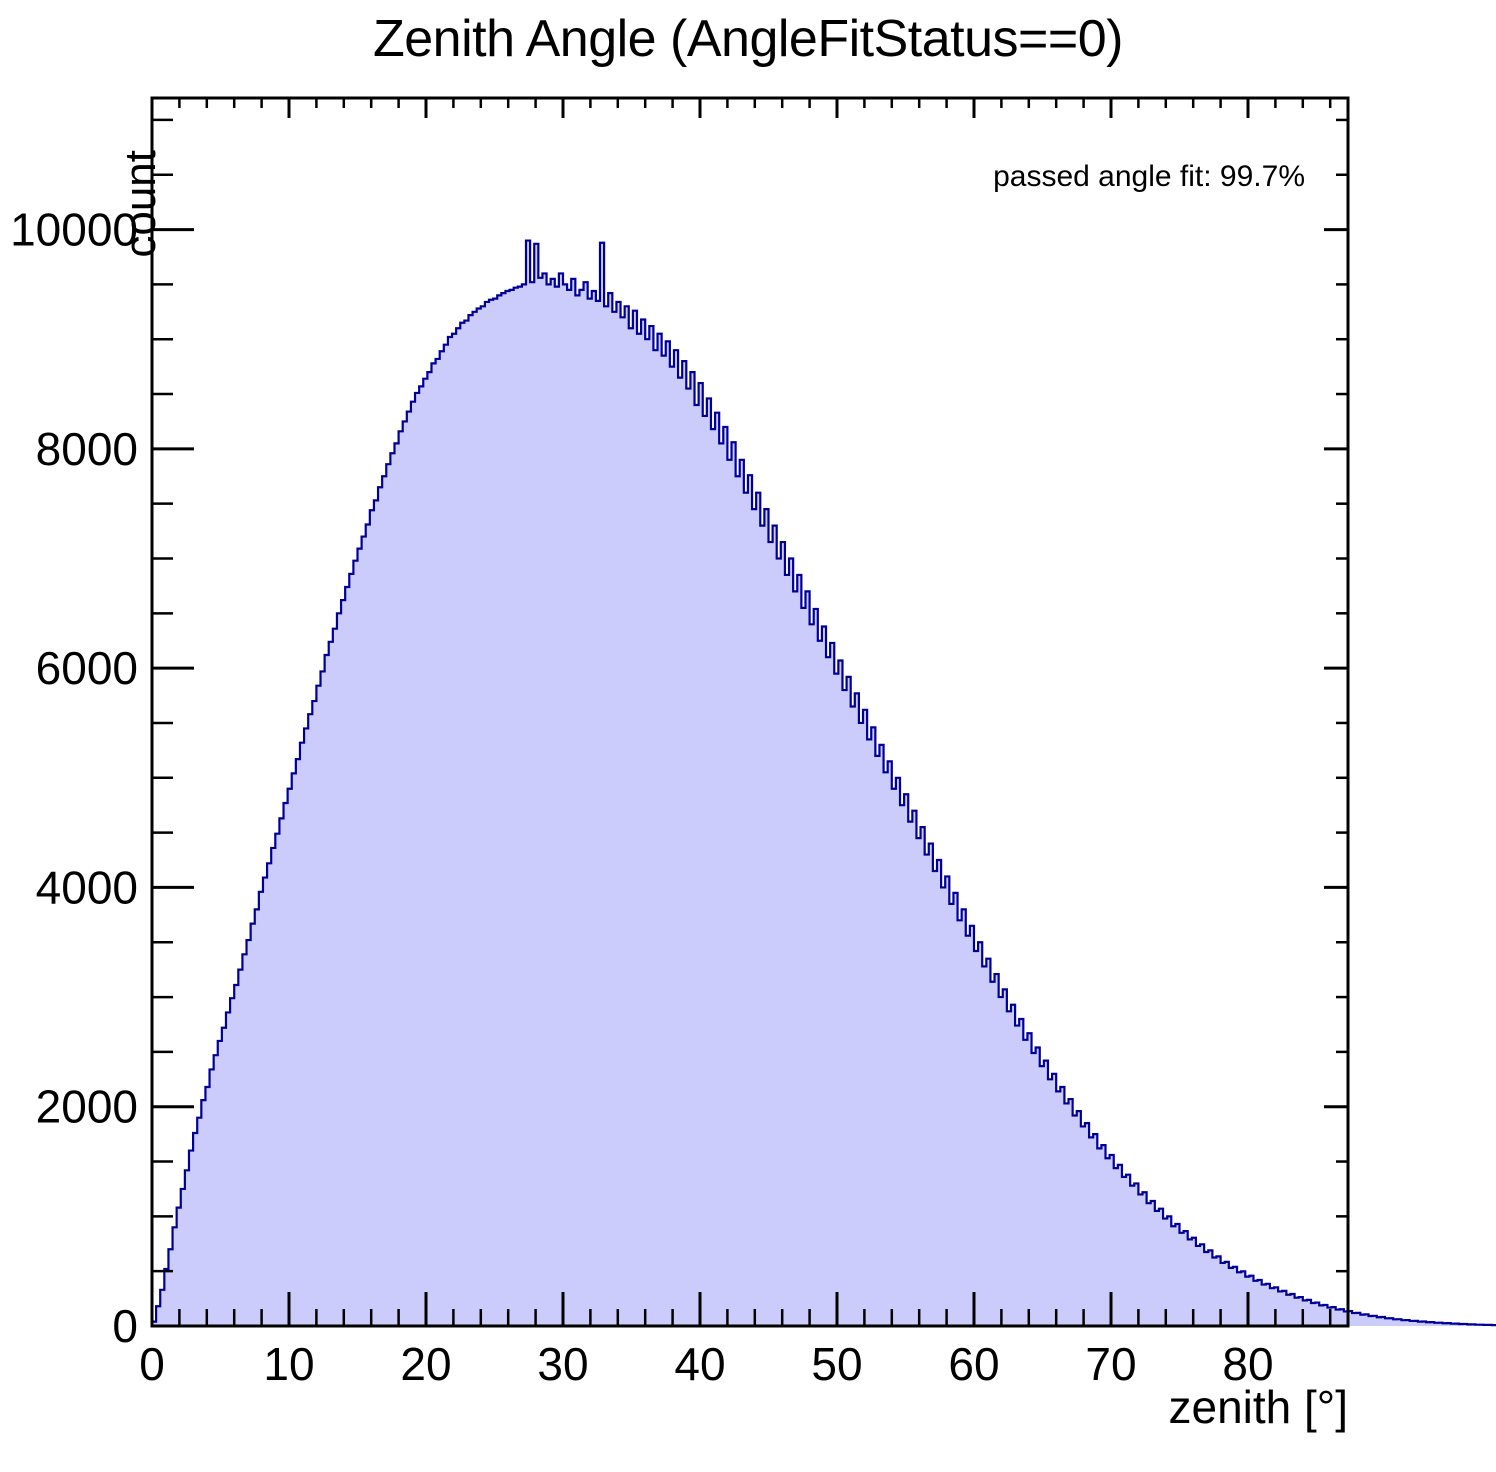  I want to click on x-tick-label: 60, so click(973, 1364).